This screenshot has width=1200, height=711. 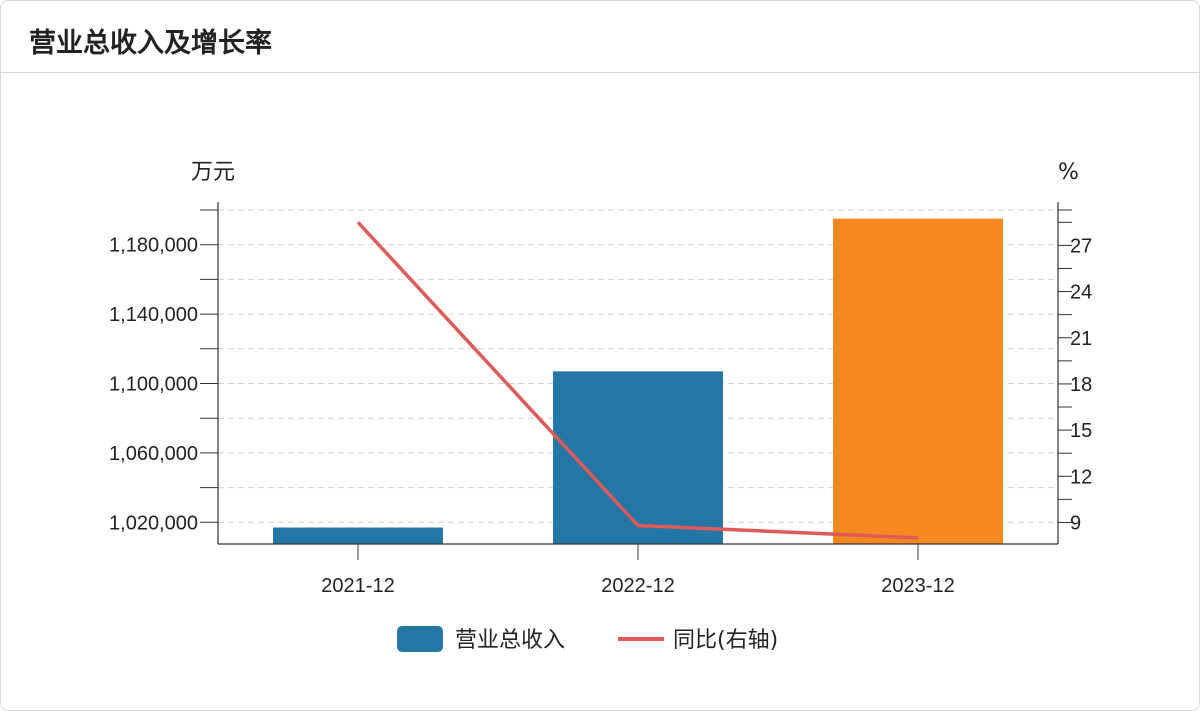 What do you see at coordinates (153, 385) in the screenshot?
I see `left-tick-label: 1,100,000` at bounding box center [153, 385].